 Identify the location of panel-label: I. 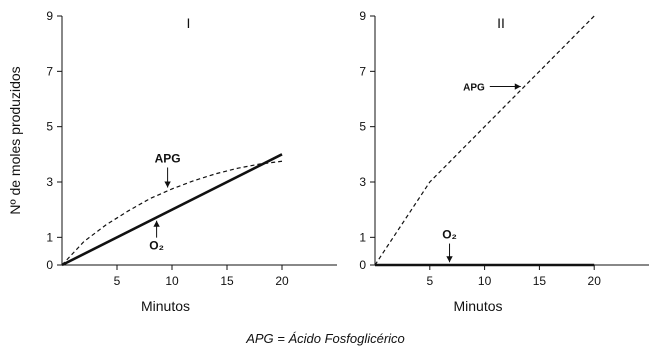
(189, 23).